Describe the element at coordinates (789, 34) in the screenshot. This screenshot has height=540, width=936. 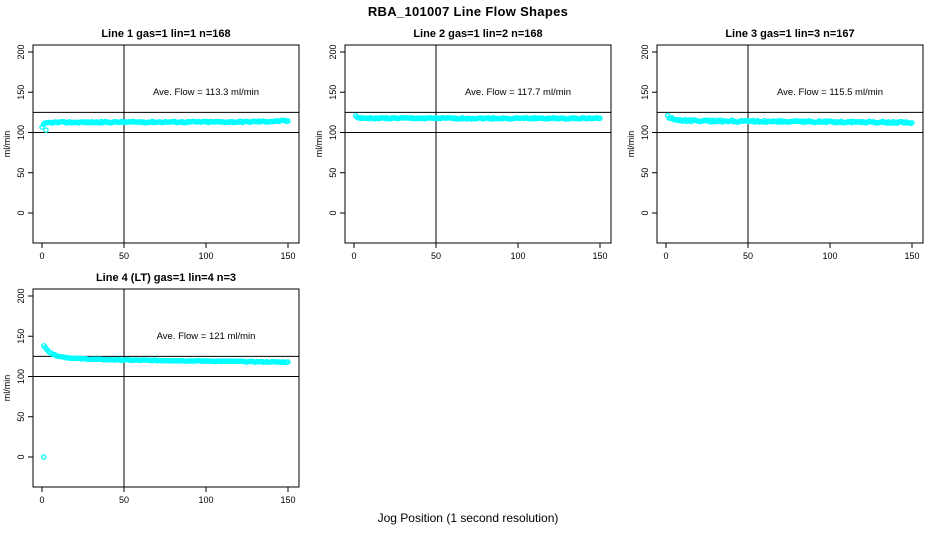
I see `subplot-title: Line 3 gas=1 lin=3 n=167` at that location.